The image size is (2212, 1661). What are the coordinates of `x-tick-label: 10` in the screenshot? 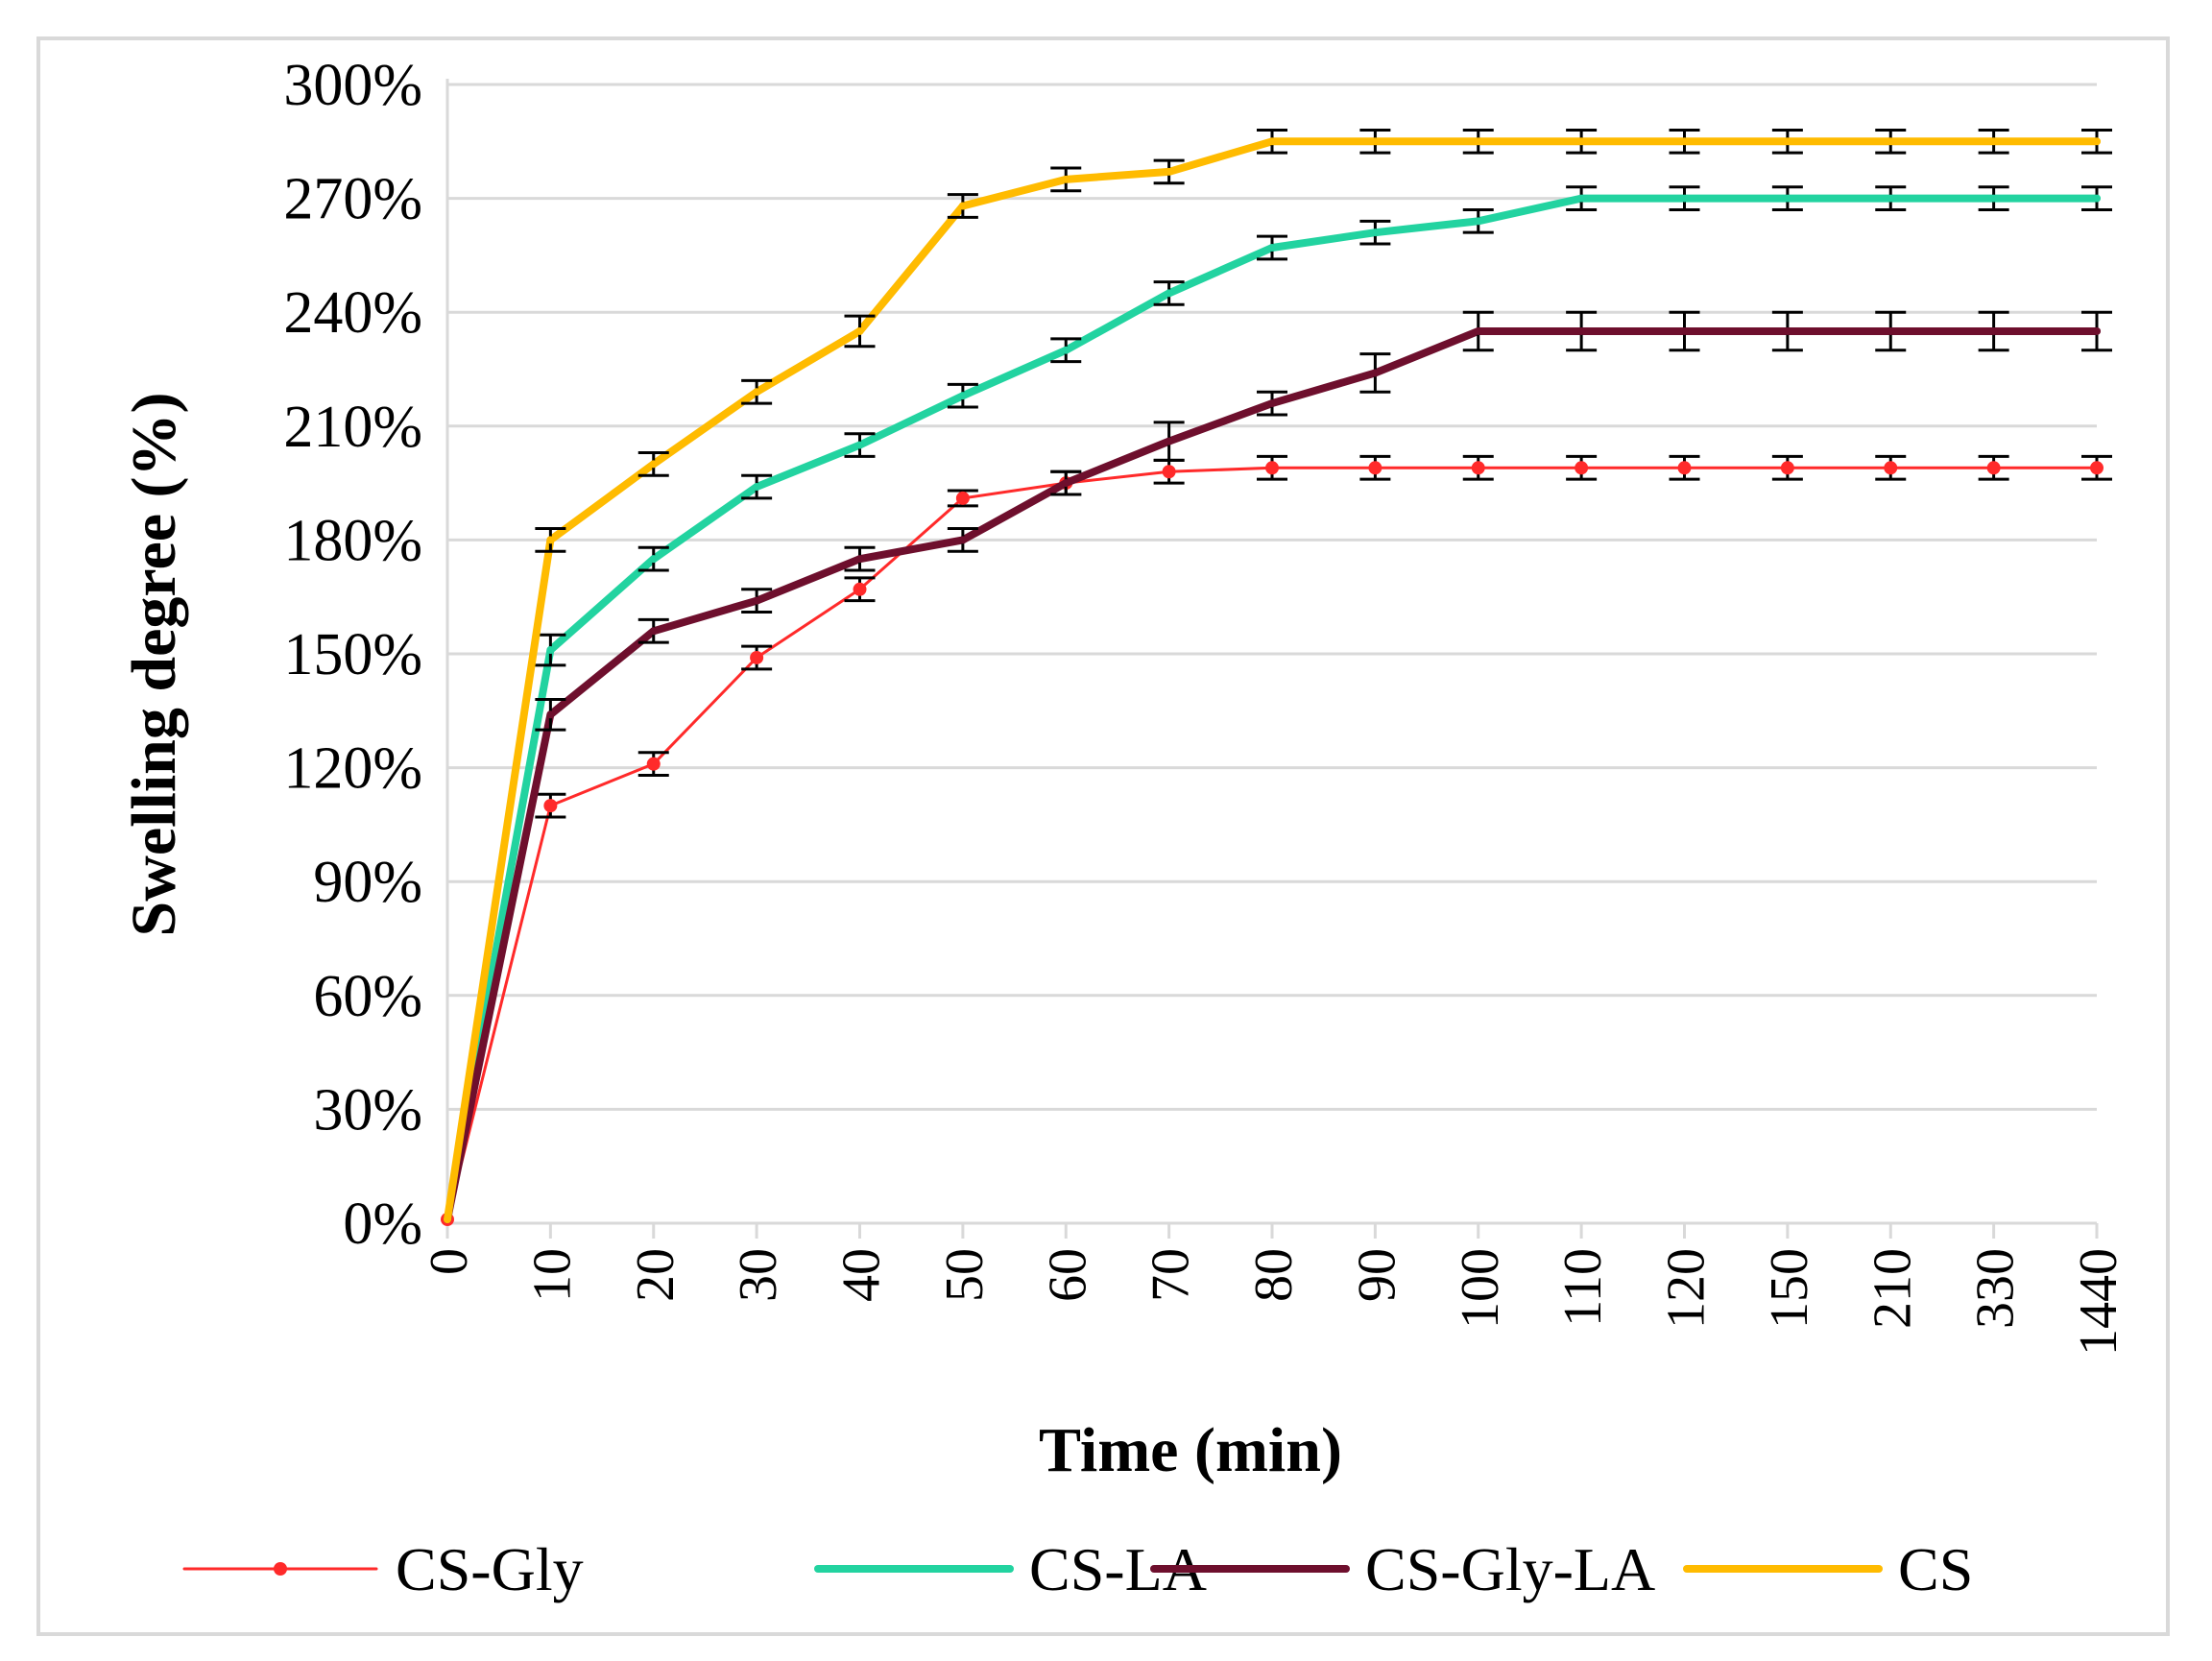 It's located at (552, 1275).